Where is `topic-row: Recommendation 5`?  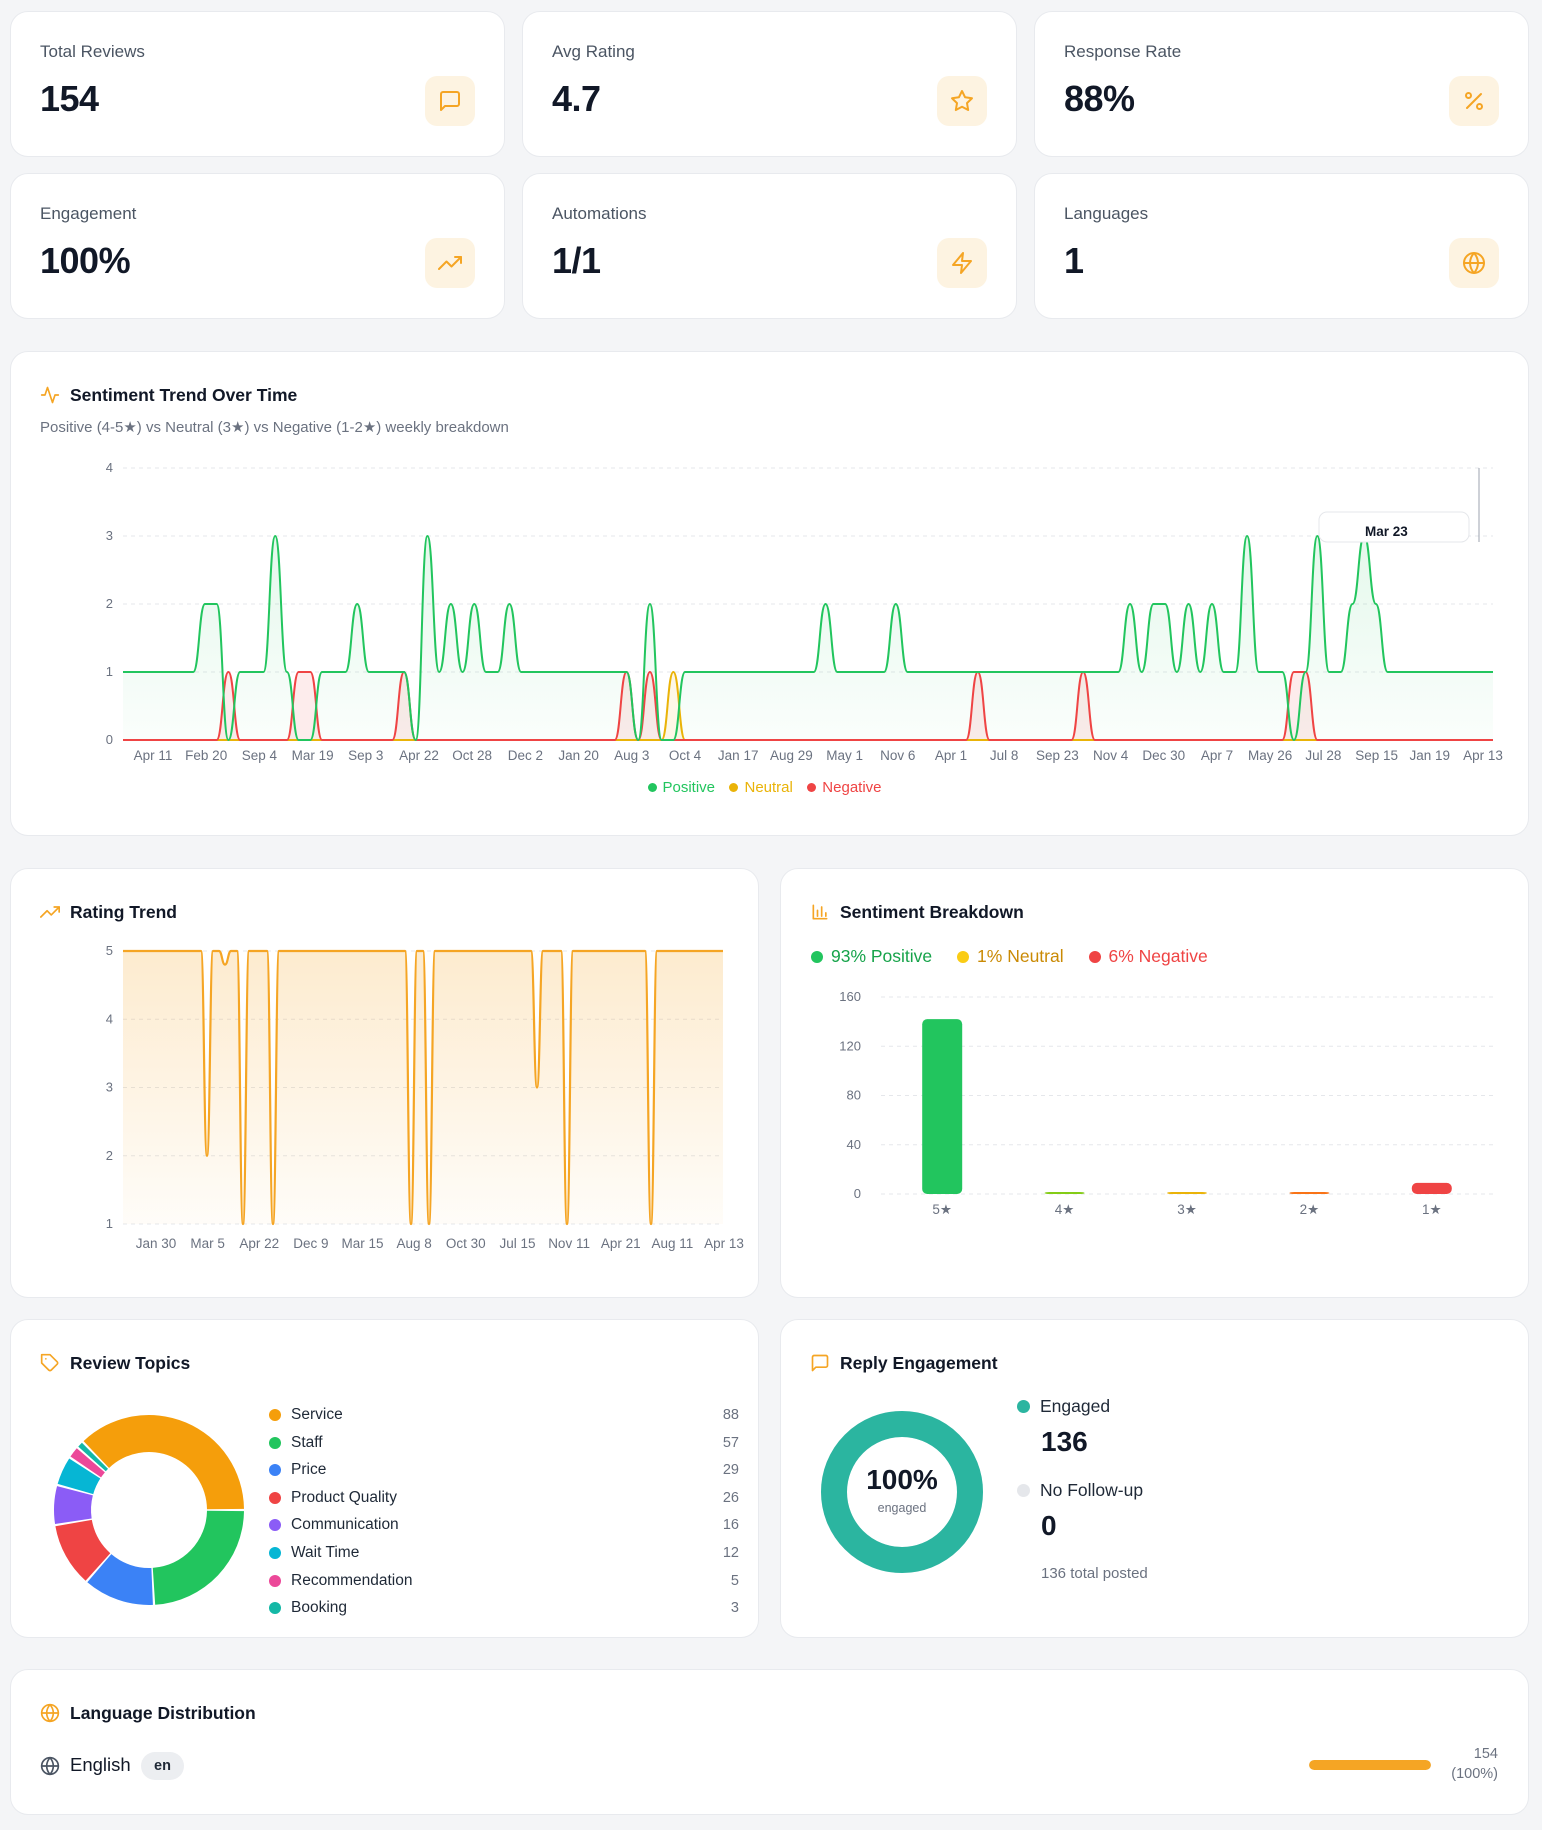 topic-row: Recommendation 5 is located at coordinates (504, 1581).